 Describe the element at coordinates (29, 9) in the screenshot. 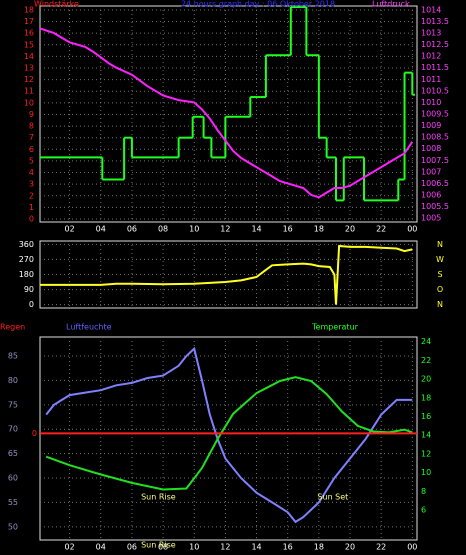

I see `y-tick-label: 18` at that location.